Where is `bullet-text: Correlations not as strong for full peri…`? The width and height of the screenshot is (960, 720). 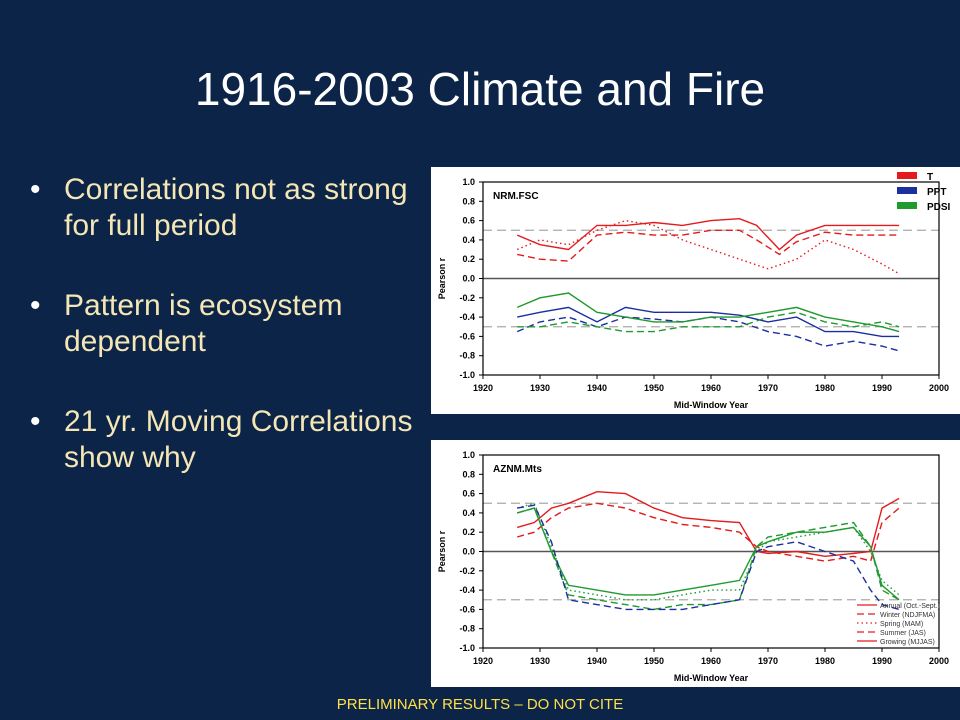 bullet-text: Correlations not as strong for full peri… is located at coordinates (236, 207).